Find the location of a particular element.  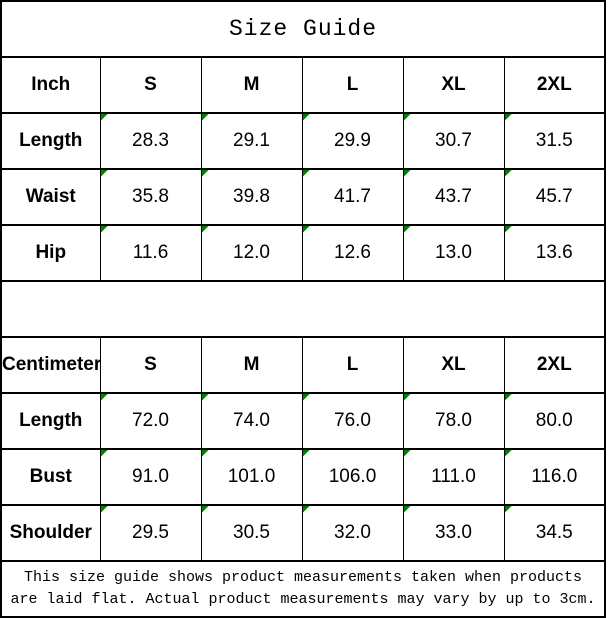

unit-header-inch: Inch is located at coordinates (50, 85).